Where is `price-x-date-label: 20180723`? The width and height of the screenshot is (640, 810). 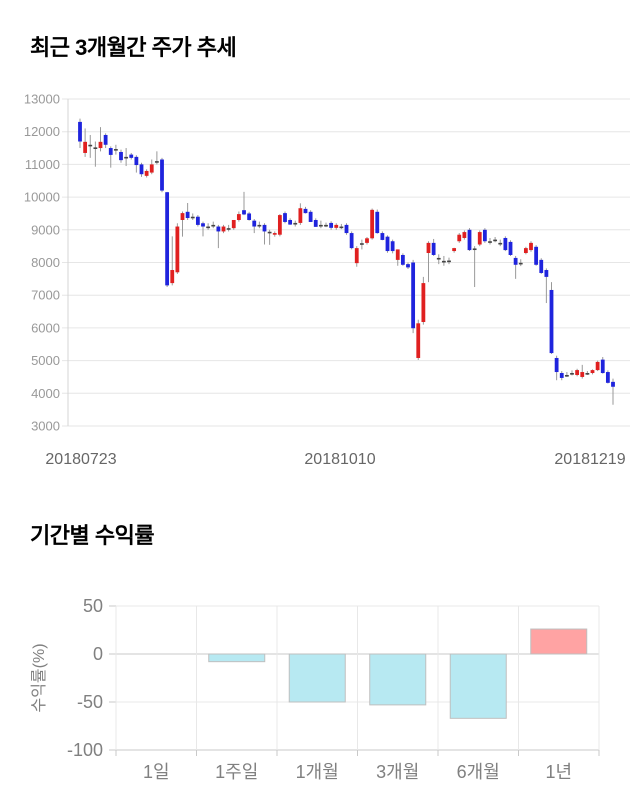 price-x-date-label: 20180723 is located at coordinates (80, 459).